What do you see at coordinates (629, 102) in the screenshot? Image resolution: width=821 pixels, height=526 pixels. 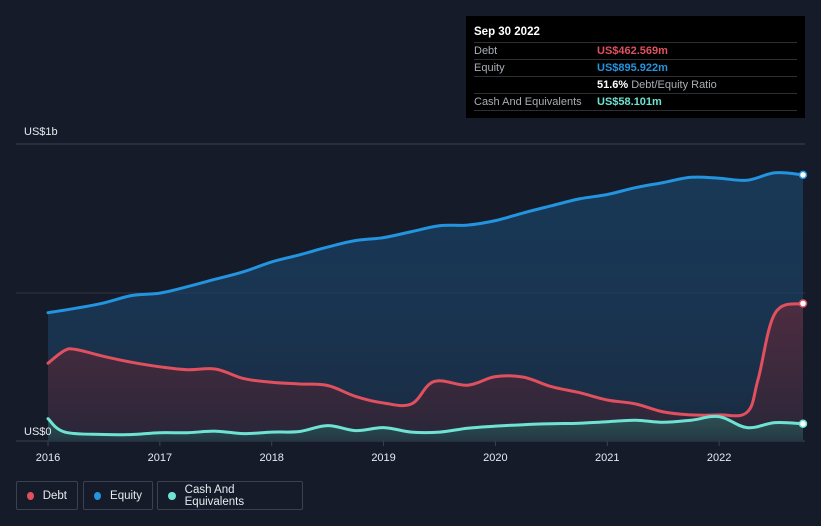 I see `tooltip-cash-value: US$58.101m` at bounding box center [629, 102].